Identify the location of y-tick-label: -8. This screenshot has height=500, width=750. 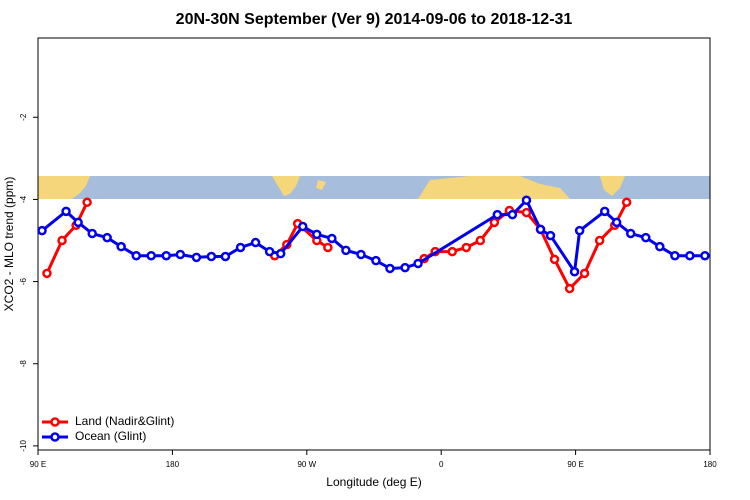
(23, 364).